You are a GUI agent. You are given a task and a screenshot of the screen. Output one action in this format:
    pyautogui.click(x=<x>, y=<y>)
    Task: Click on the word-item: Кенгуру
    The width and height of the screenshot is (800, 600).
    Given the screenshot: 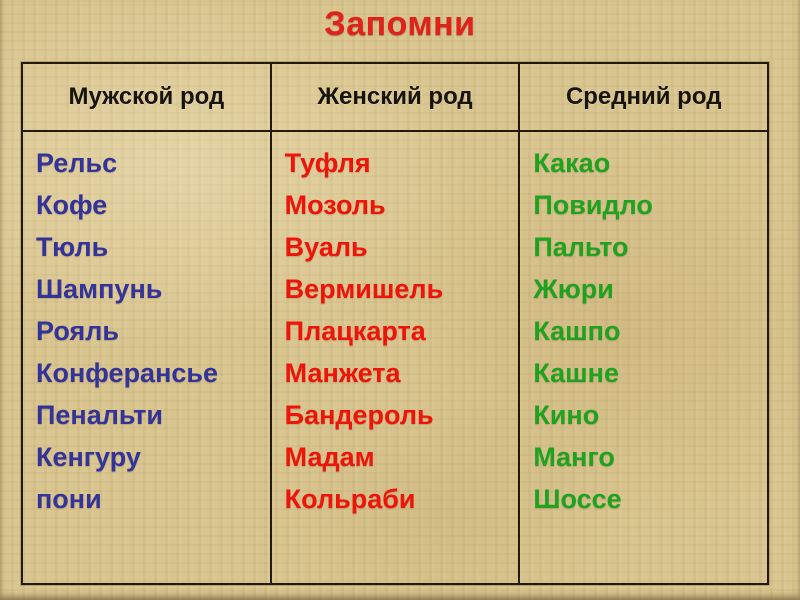 What is the action you would take?
    pyautogui.click(x=88, y=457)
    